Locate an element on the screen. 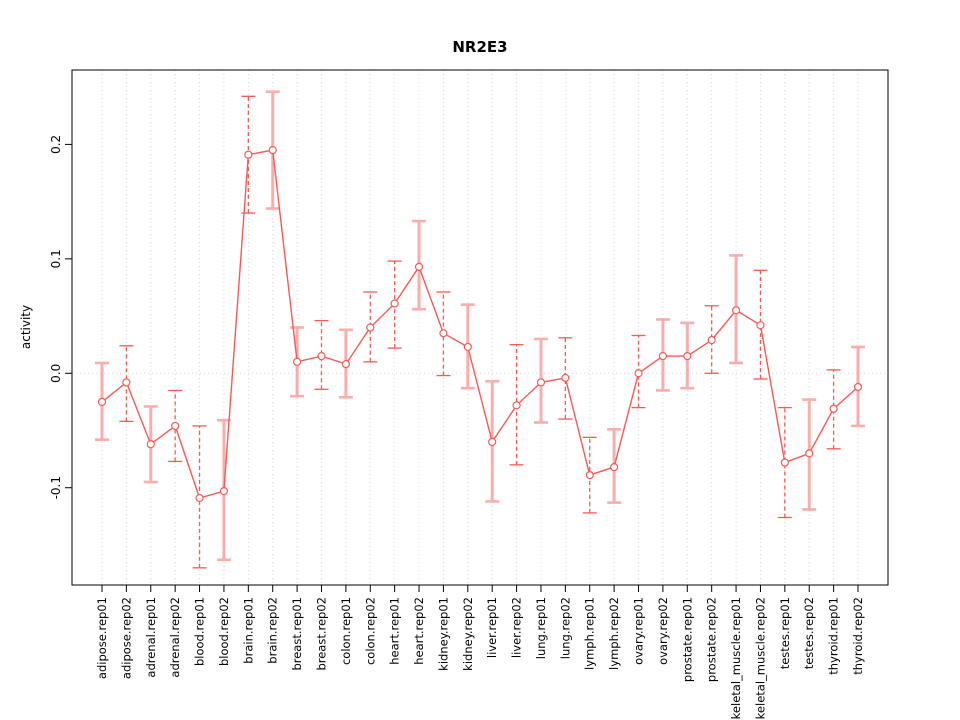  x-tick-label: lung.rep01 is located at coordinates (541, 628).